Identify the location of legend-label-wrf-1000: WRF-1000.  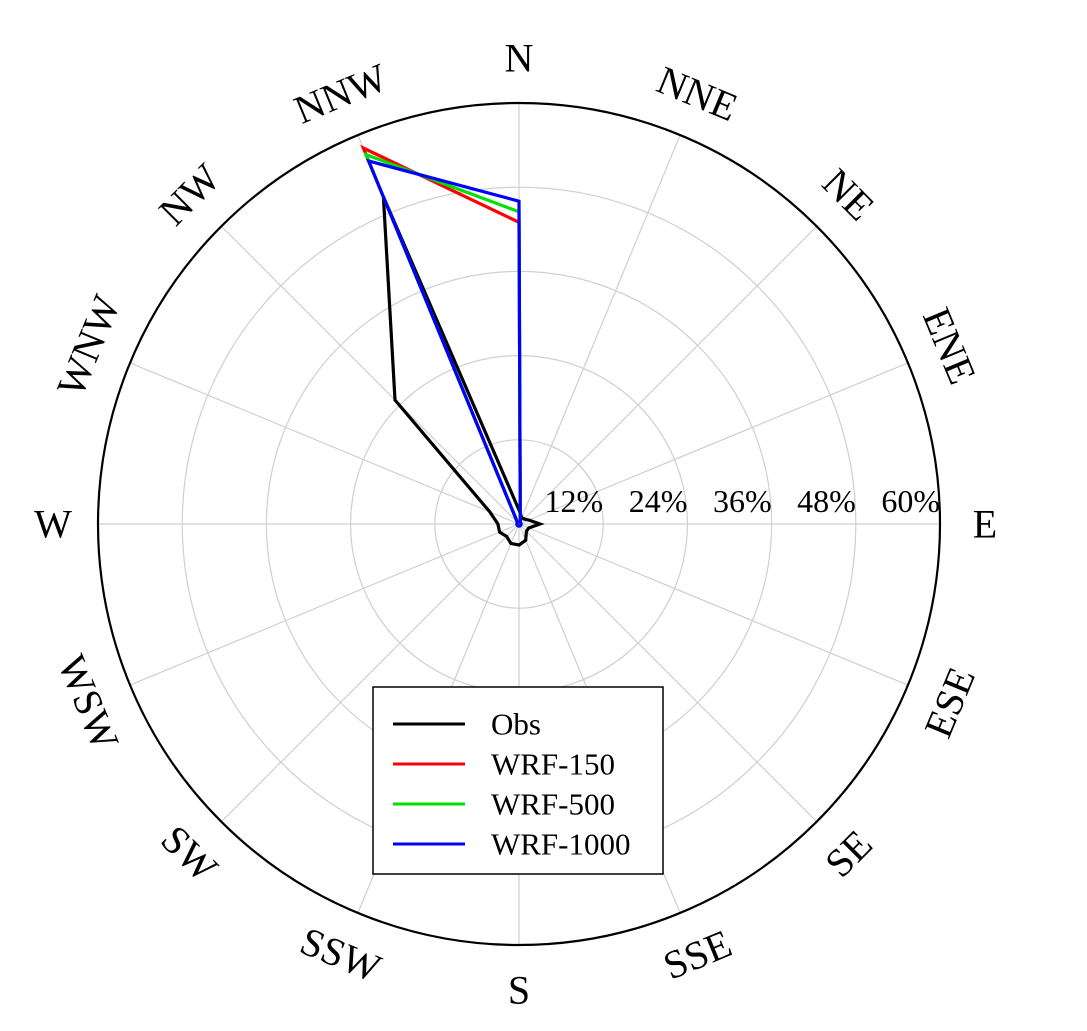
(561, 844).